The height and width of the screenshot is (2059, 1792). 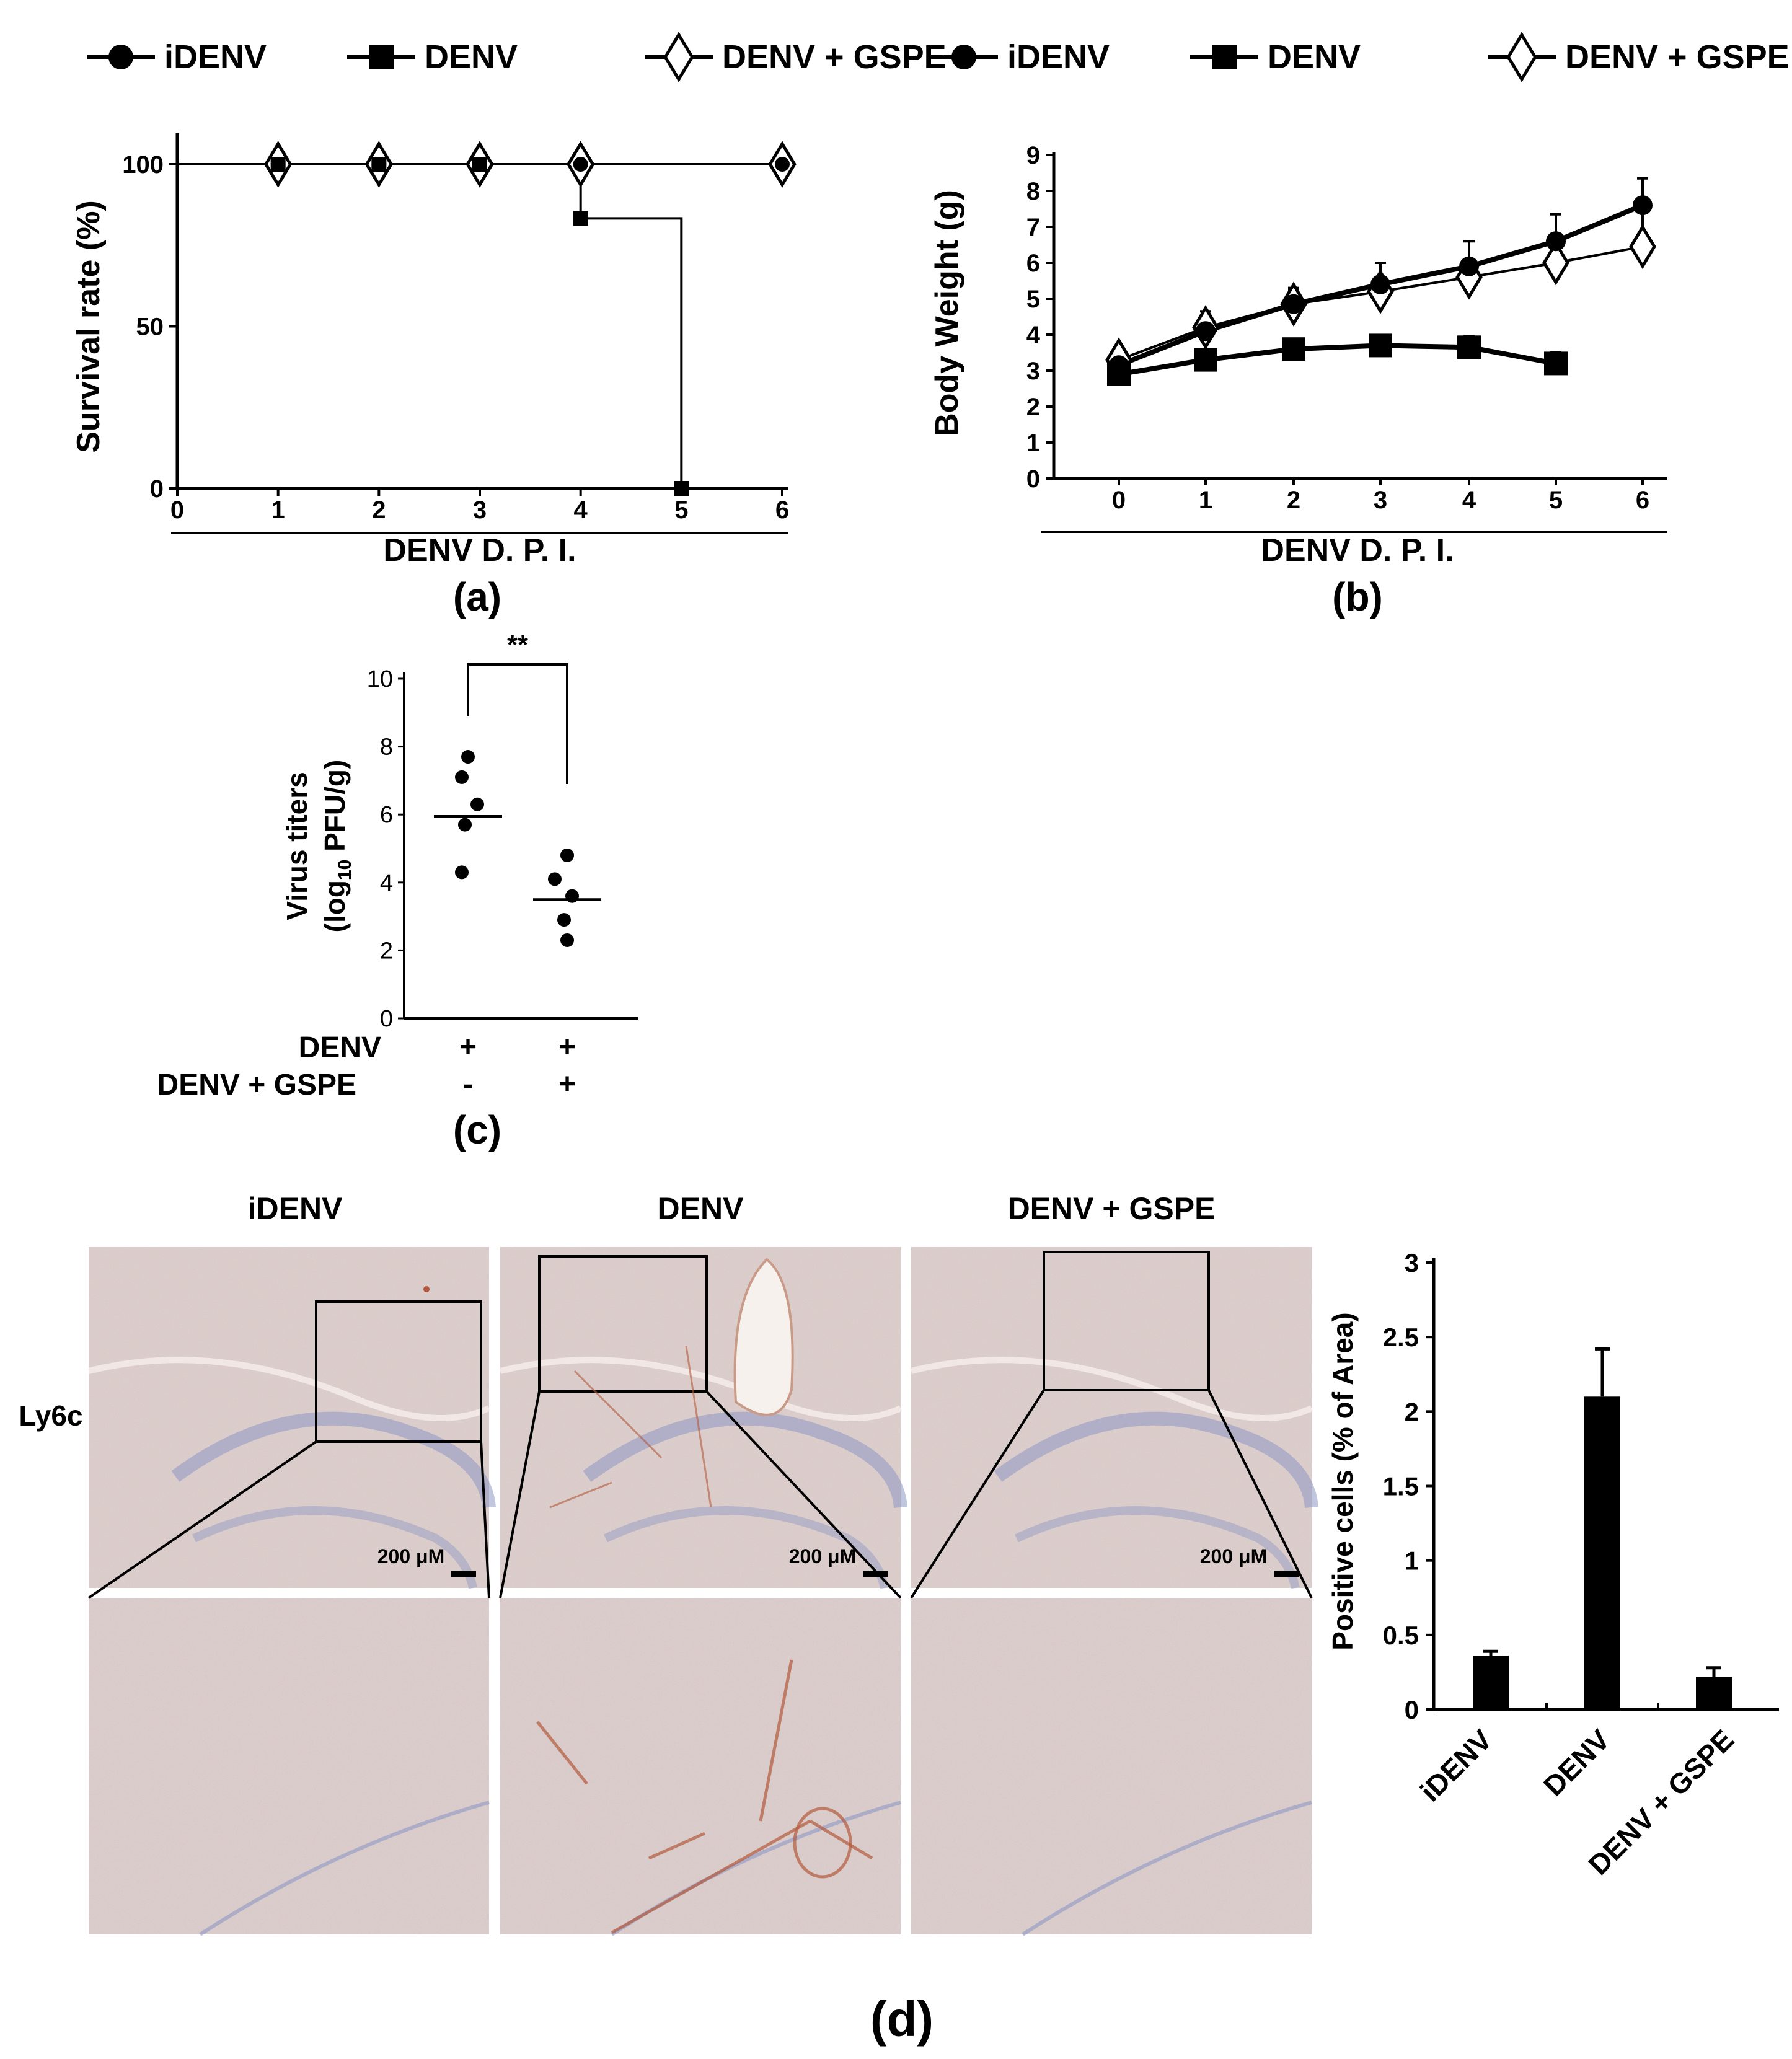 What do you see at coordinates (1412, 1561) in the screenshot?
I see `y-tick-label: 1` at bounding box center [1412, 1561].